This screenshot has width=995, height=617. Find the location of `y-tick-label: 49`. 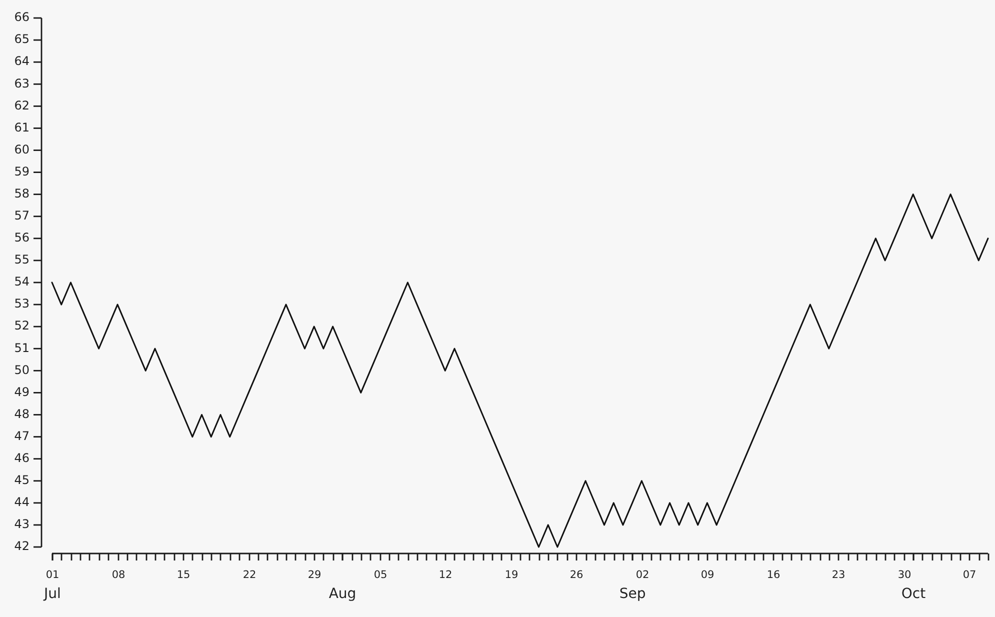

y-tick-label: 49 is located at coordinates (22, 391).